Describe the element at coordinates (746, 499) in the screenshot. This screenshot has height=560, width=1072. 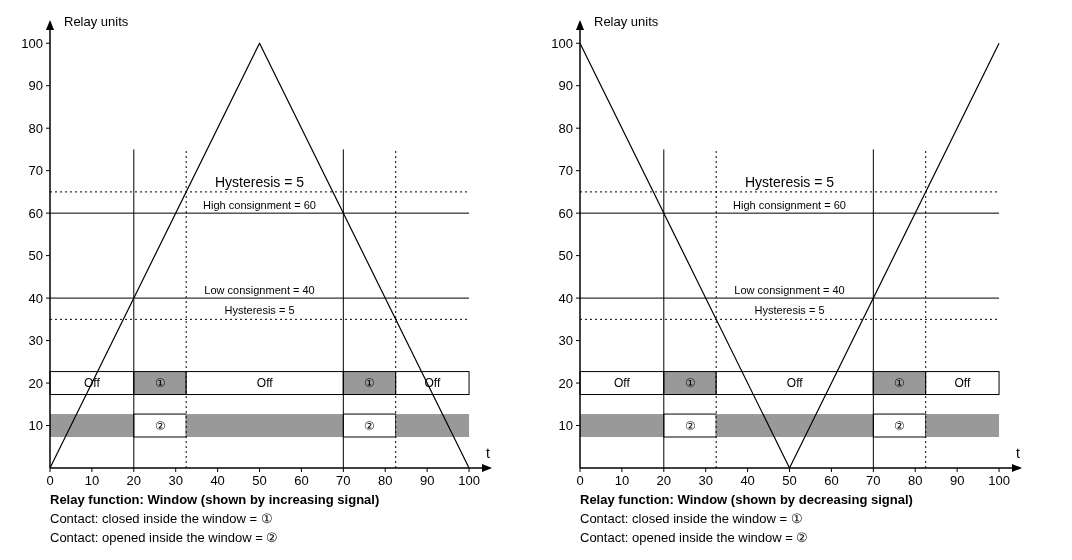
I see `text: Relay function: Window (shown by decreasing signal)` at that location.